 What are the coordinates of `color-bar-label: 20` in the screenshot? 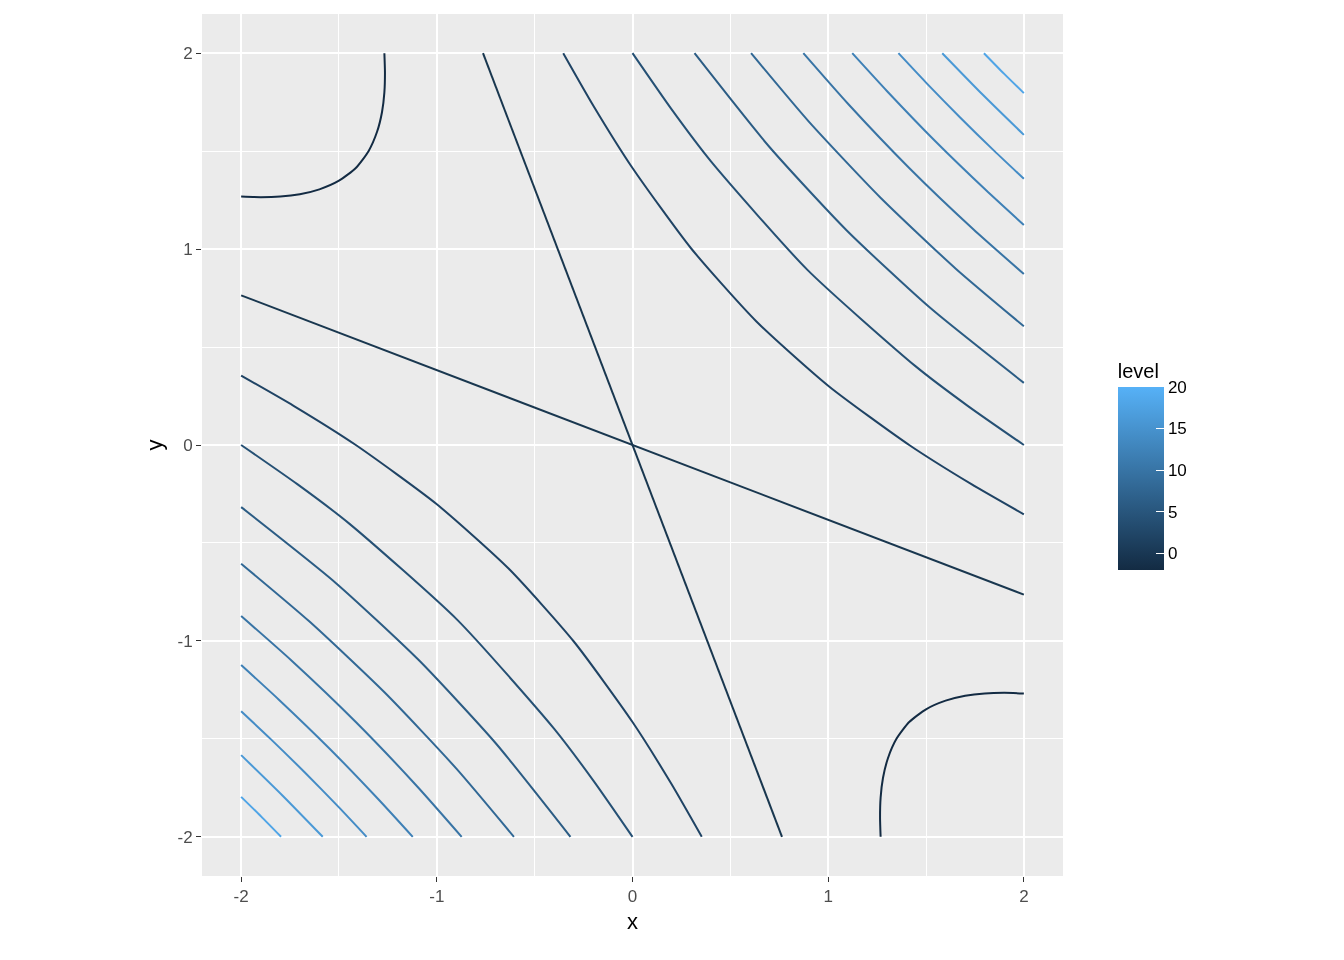 It's located at (1177, 387).